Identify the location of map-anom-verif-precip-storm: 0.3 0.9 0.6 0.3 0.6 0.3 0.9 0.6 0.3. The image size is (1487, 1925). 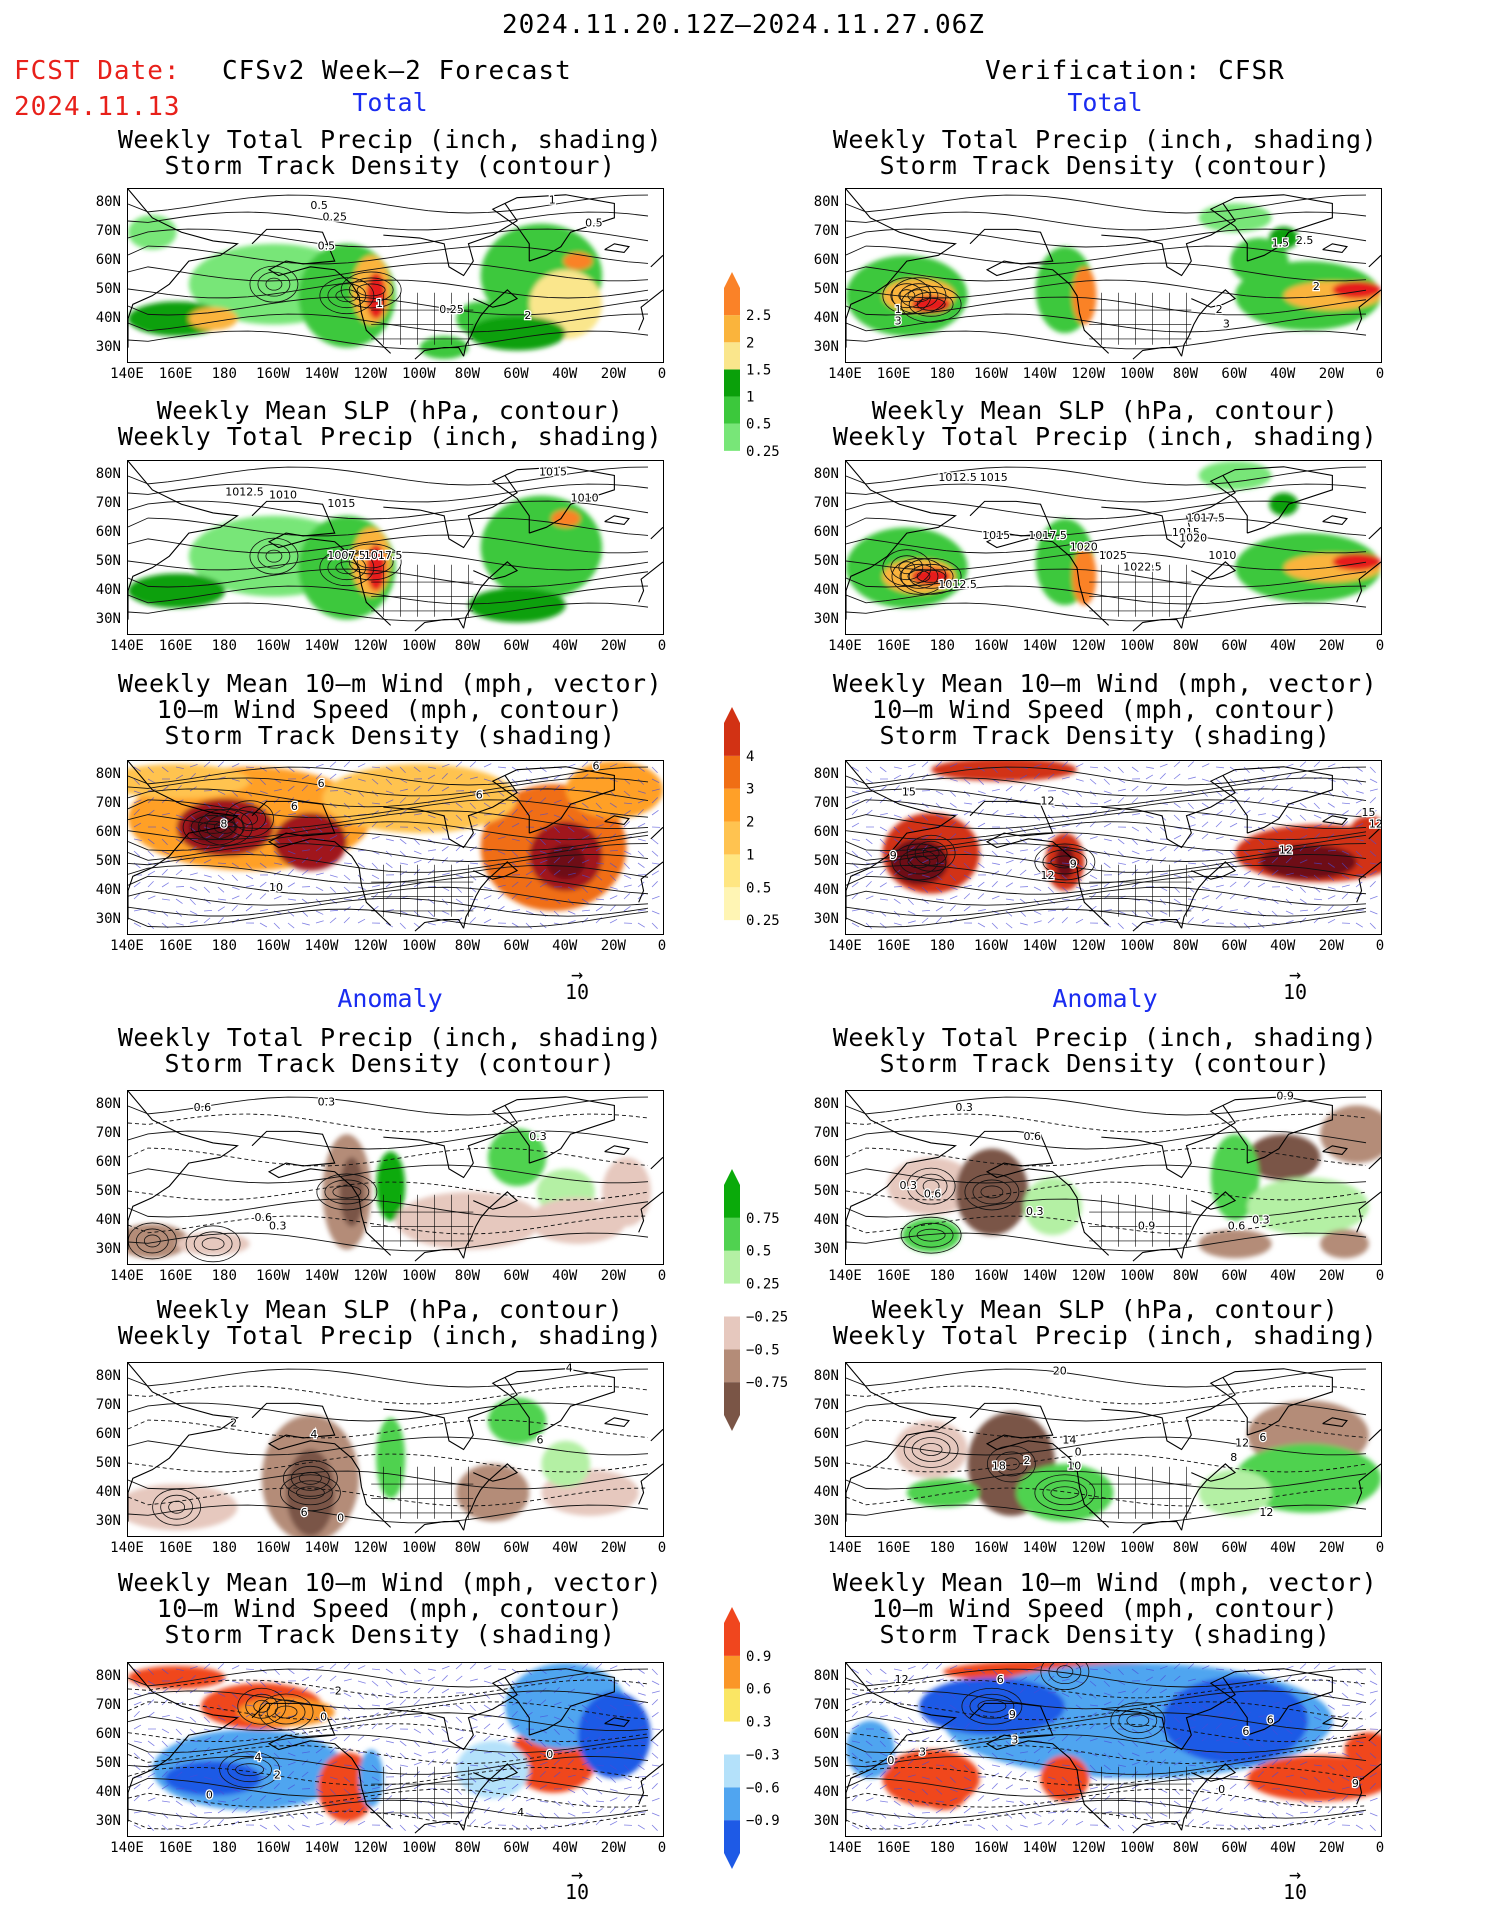
(1113, 1177).